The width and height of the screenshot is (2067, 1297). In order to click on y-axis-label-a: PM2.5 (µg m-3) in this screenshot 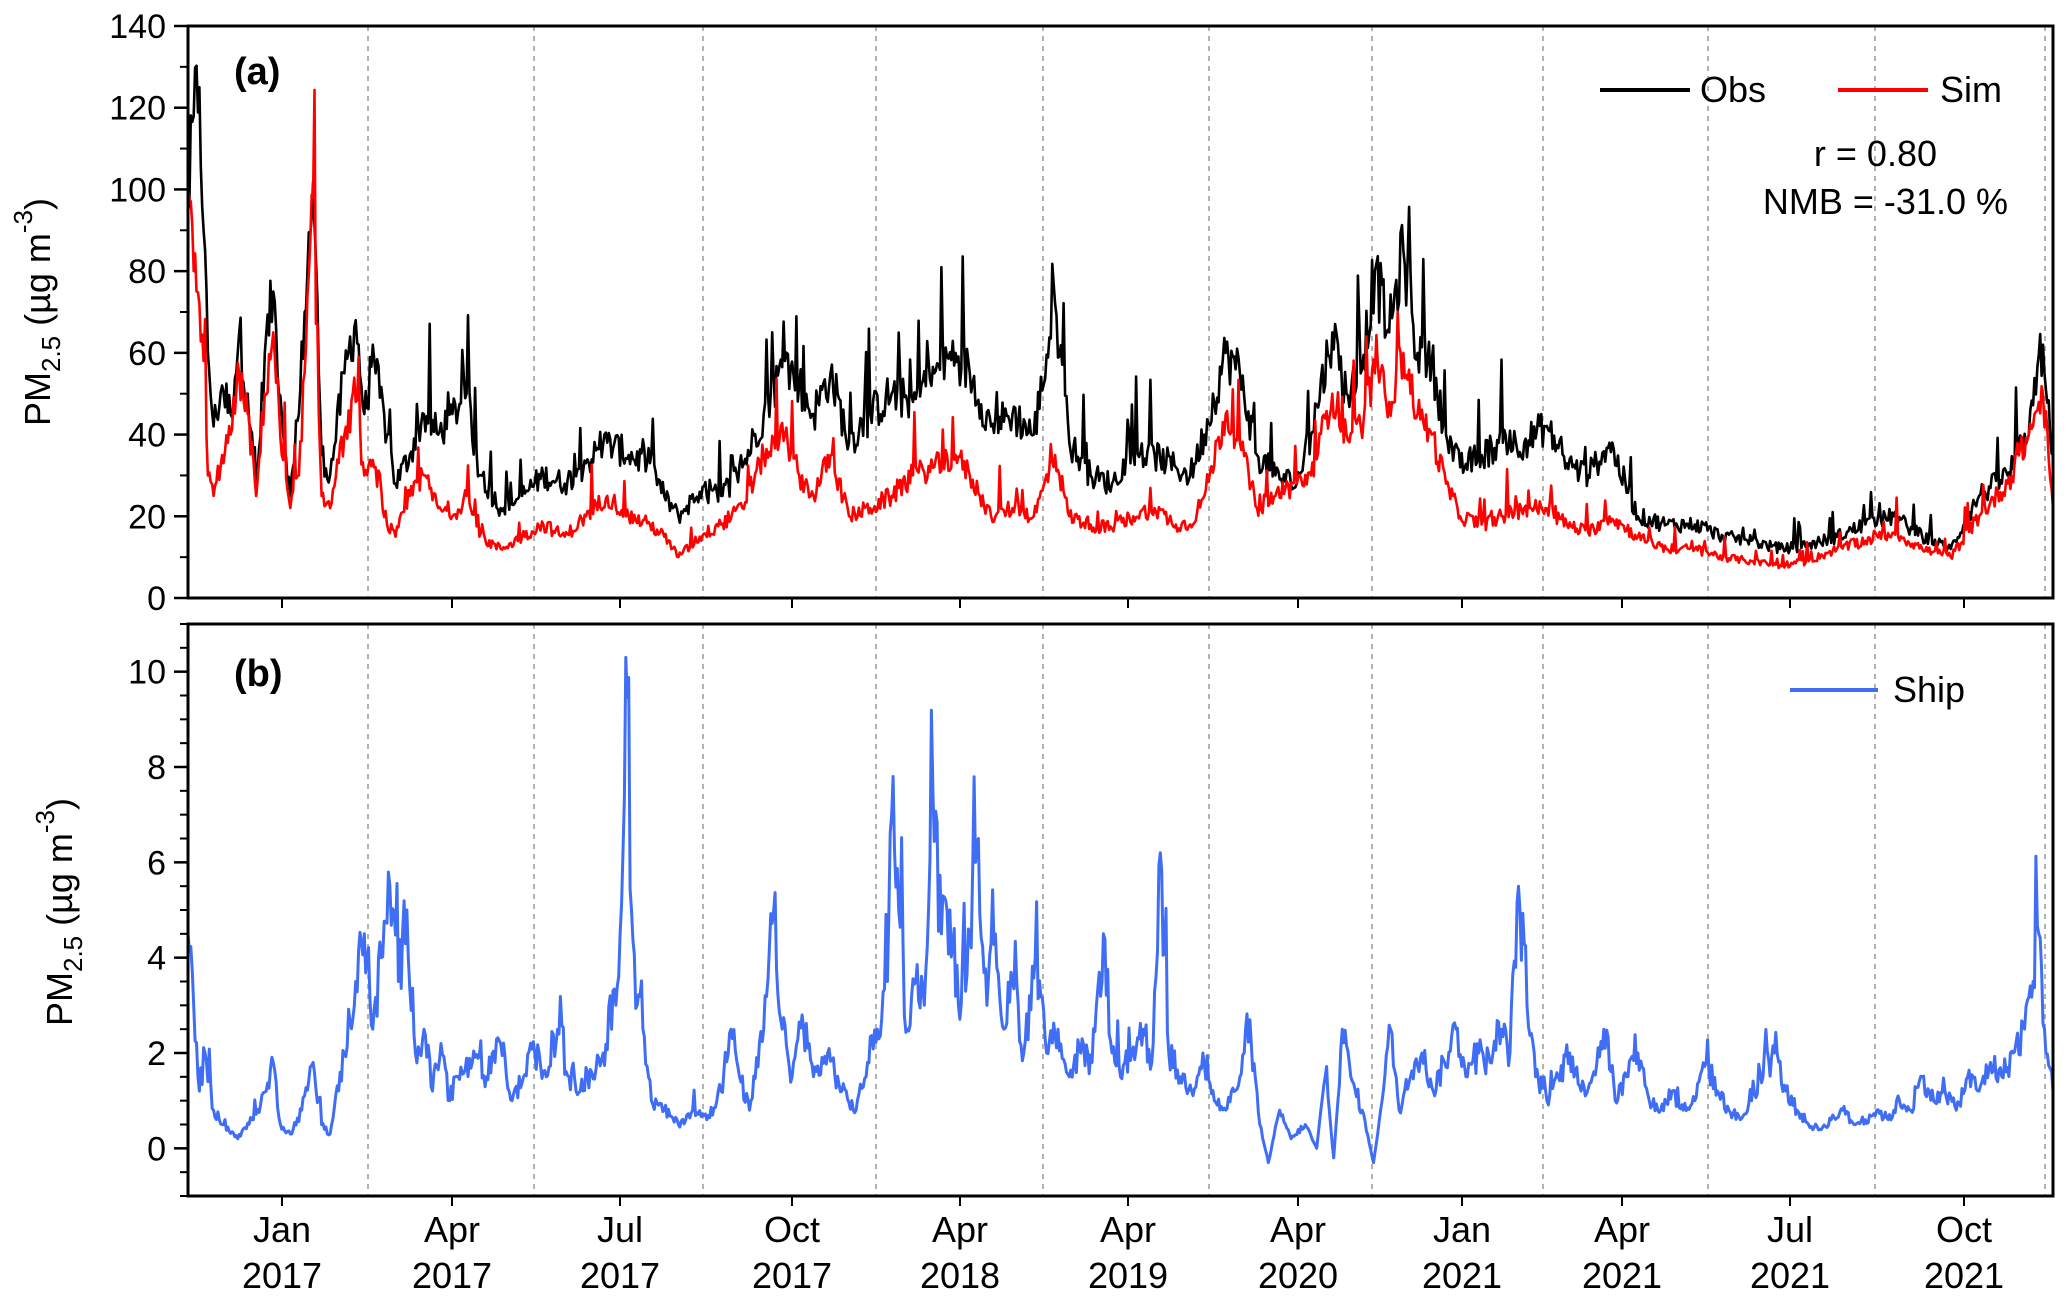, I will do `click(37, 312)`.